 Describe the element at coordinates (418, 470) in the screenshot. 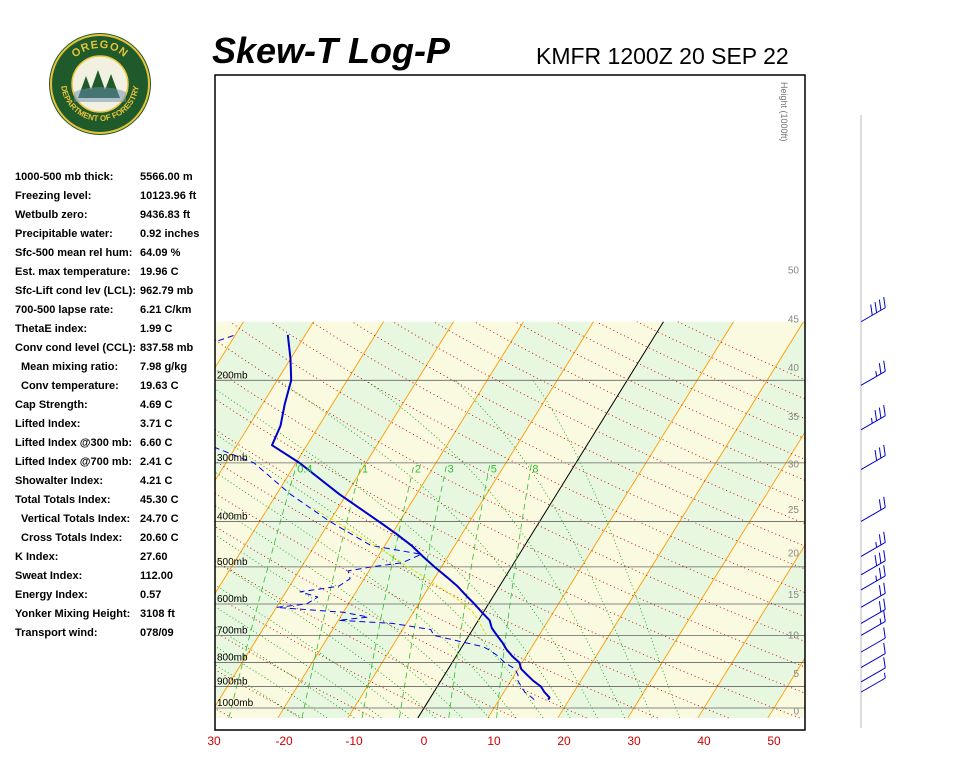

I see `mixing-ratio-label: 2` at that location.